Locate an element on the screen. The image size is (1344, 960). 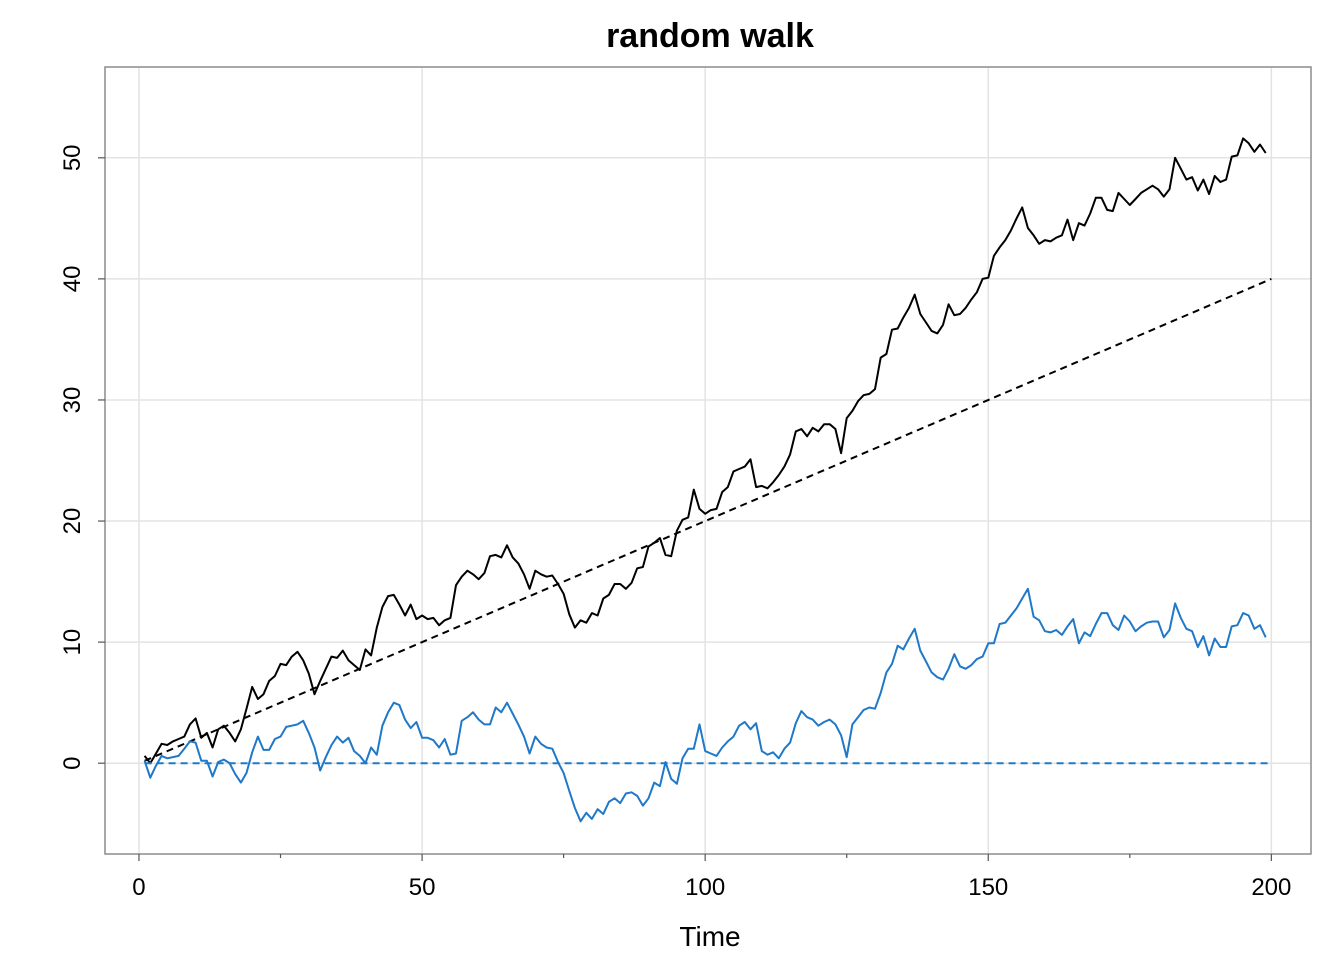
y-tick-label: 30 is located at coordinates (72, 400).